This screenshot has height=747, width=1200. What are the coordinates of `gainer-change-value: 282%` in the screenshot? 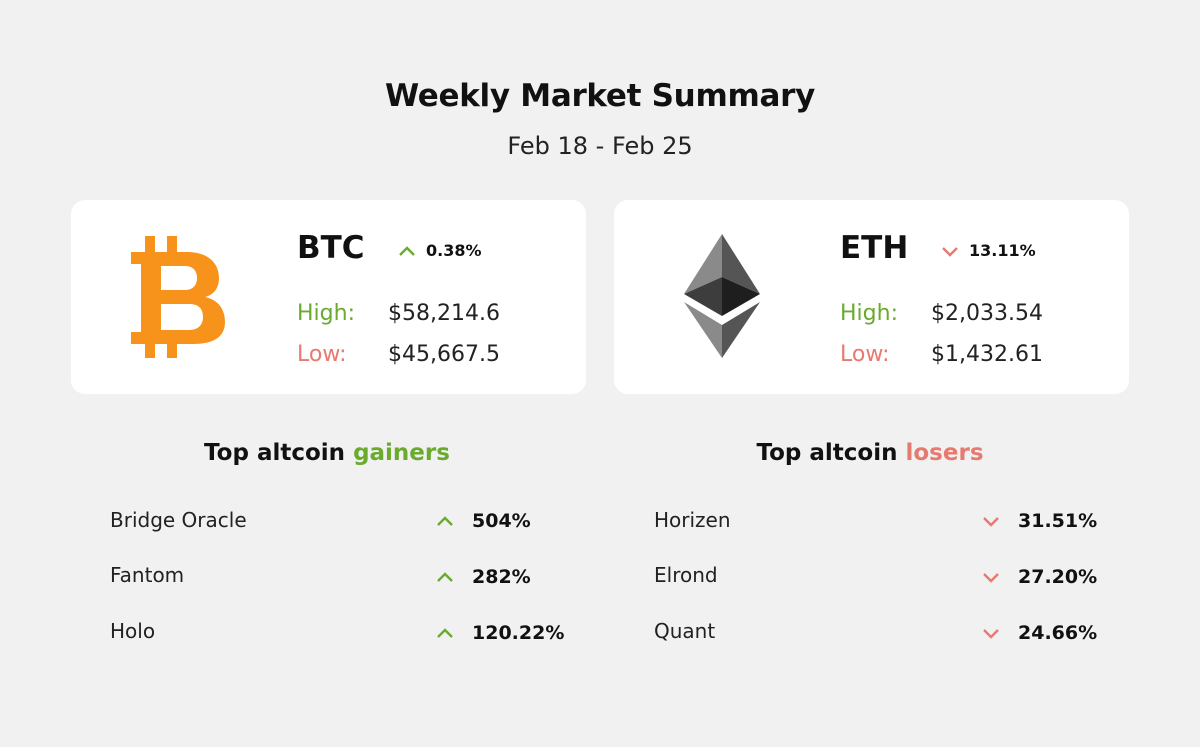 It's located at (501, 577).